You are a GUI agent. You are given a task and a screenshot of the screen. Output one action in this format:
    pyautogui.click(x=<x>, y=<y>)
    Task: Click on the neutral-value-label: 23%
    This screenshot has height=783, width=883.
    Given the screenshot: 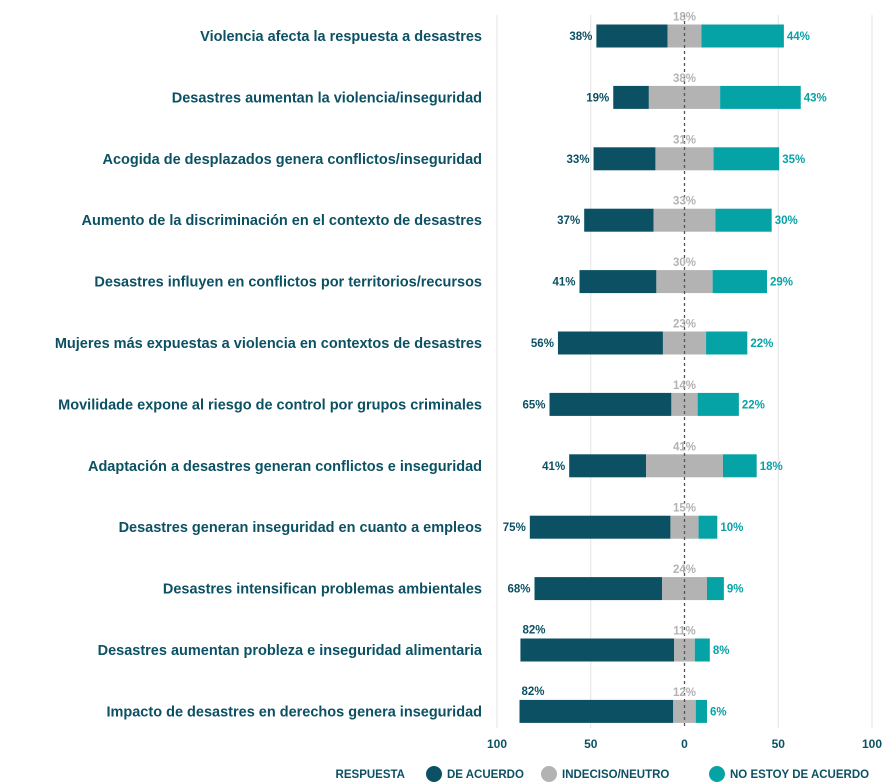 What is the action you would take?
    pyautogui.click(x=684, y=325)
    